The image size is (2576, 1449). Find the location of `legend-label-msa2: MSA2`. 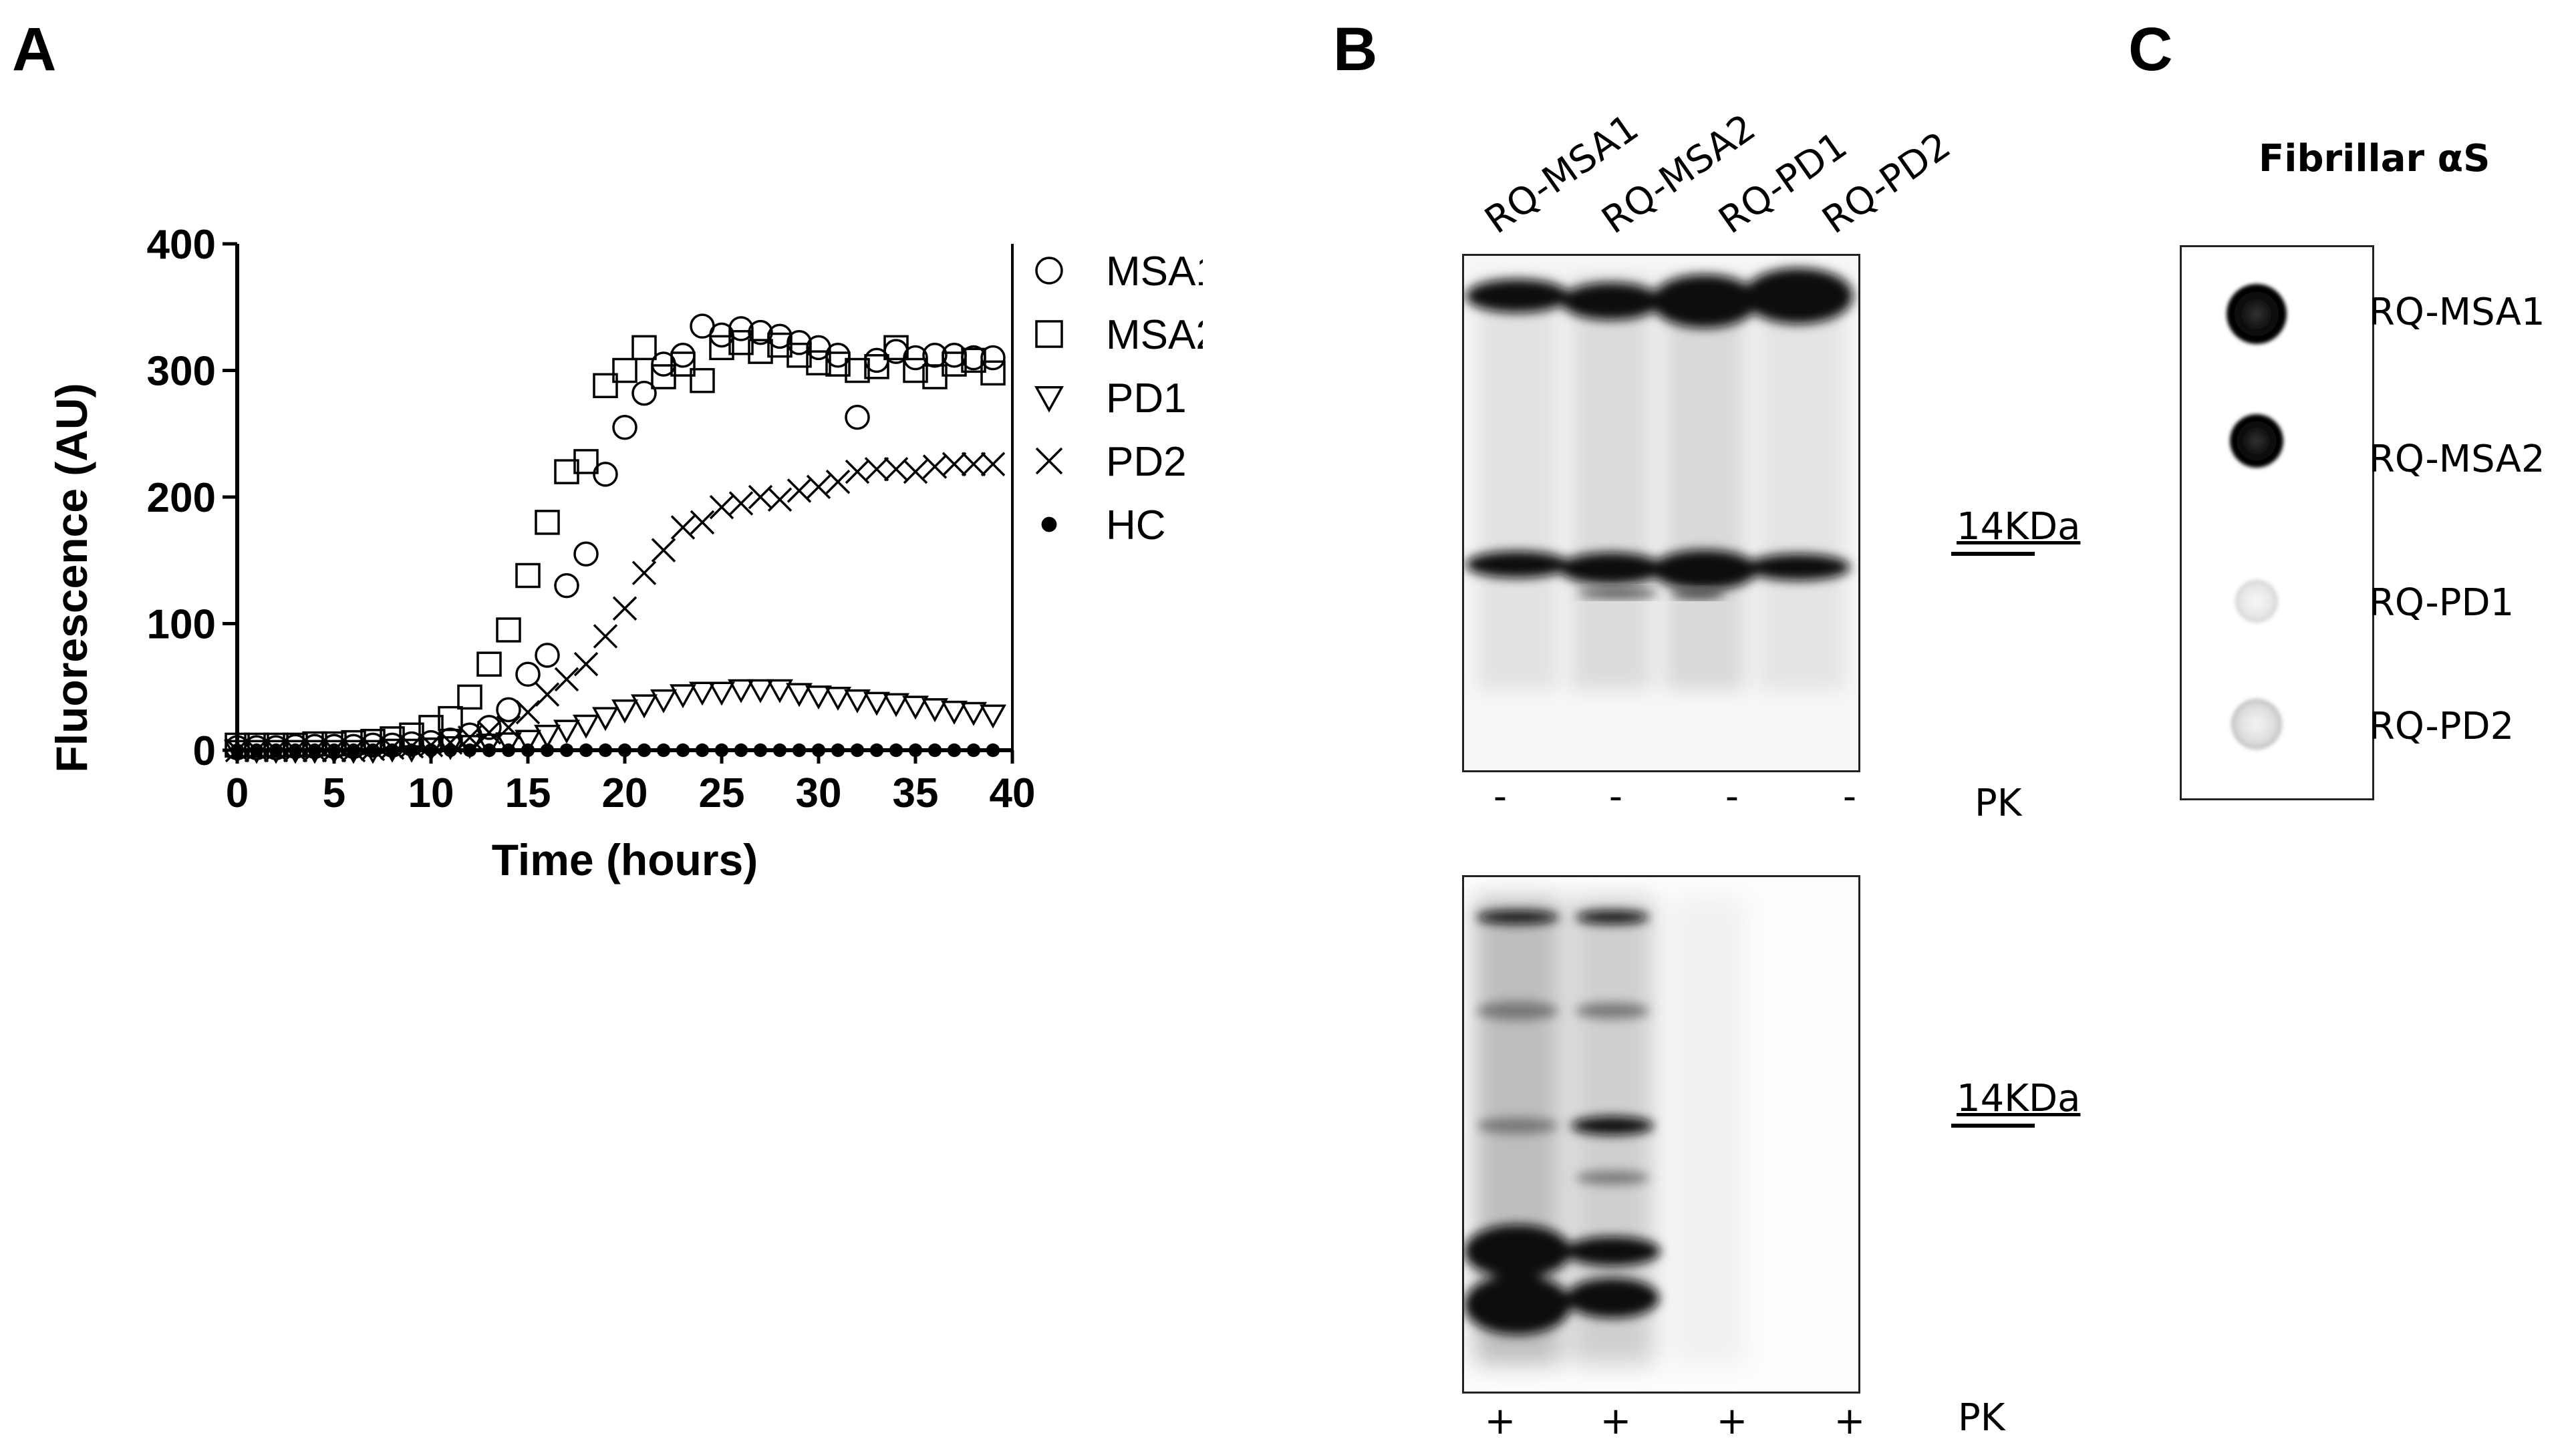

legend-label-msa2: MSA2 is located at coordinates (1154, 335).